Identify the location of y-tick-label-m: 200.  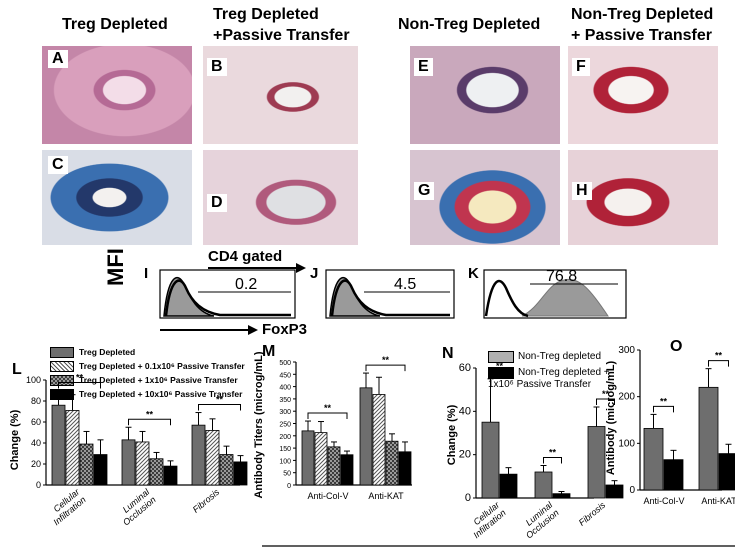
(285, 437).